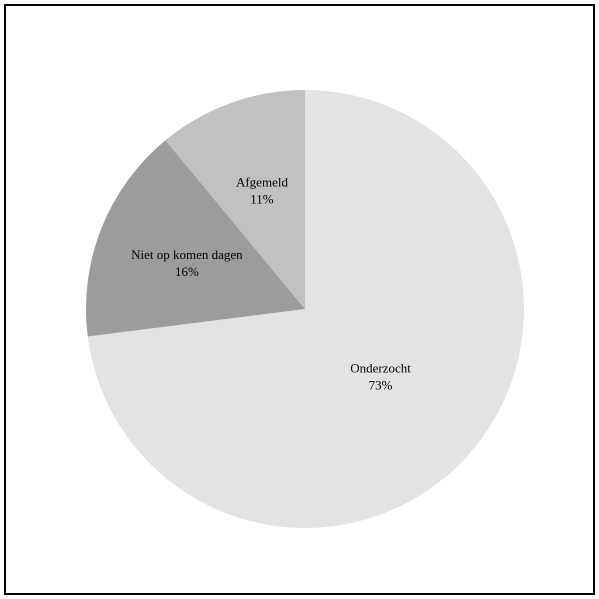 This screenshot has height=599, width=599. Describe the element at coordinates (262, 181) in the screenshot. I see `slice-label-afgemeld: Afgemeld` at that location.